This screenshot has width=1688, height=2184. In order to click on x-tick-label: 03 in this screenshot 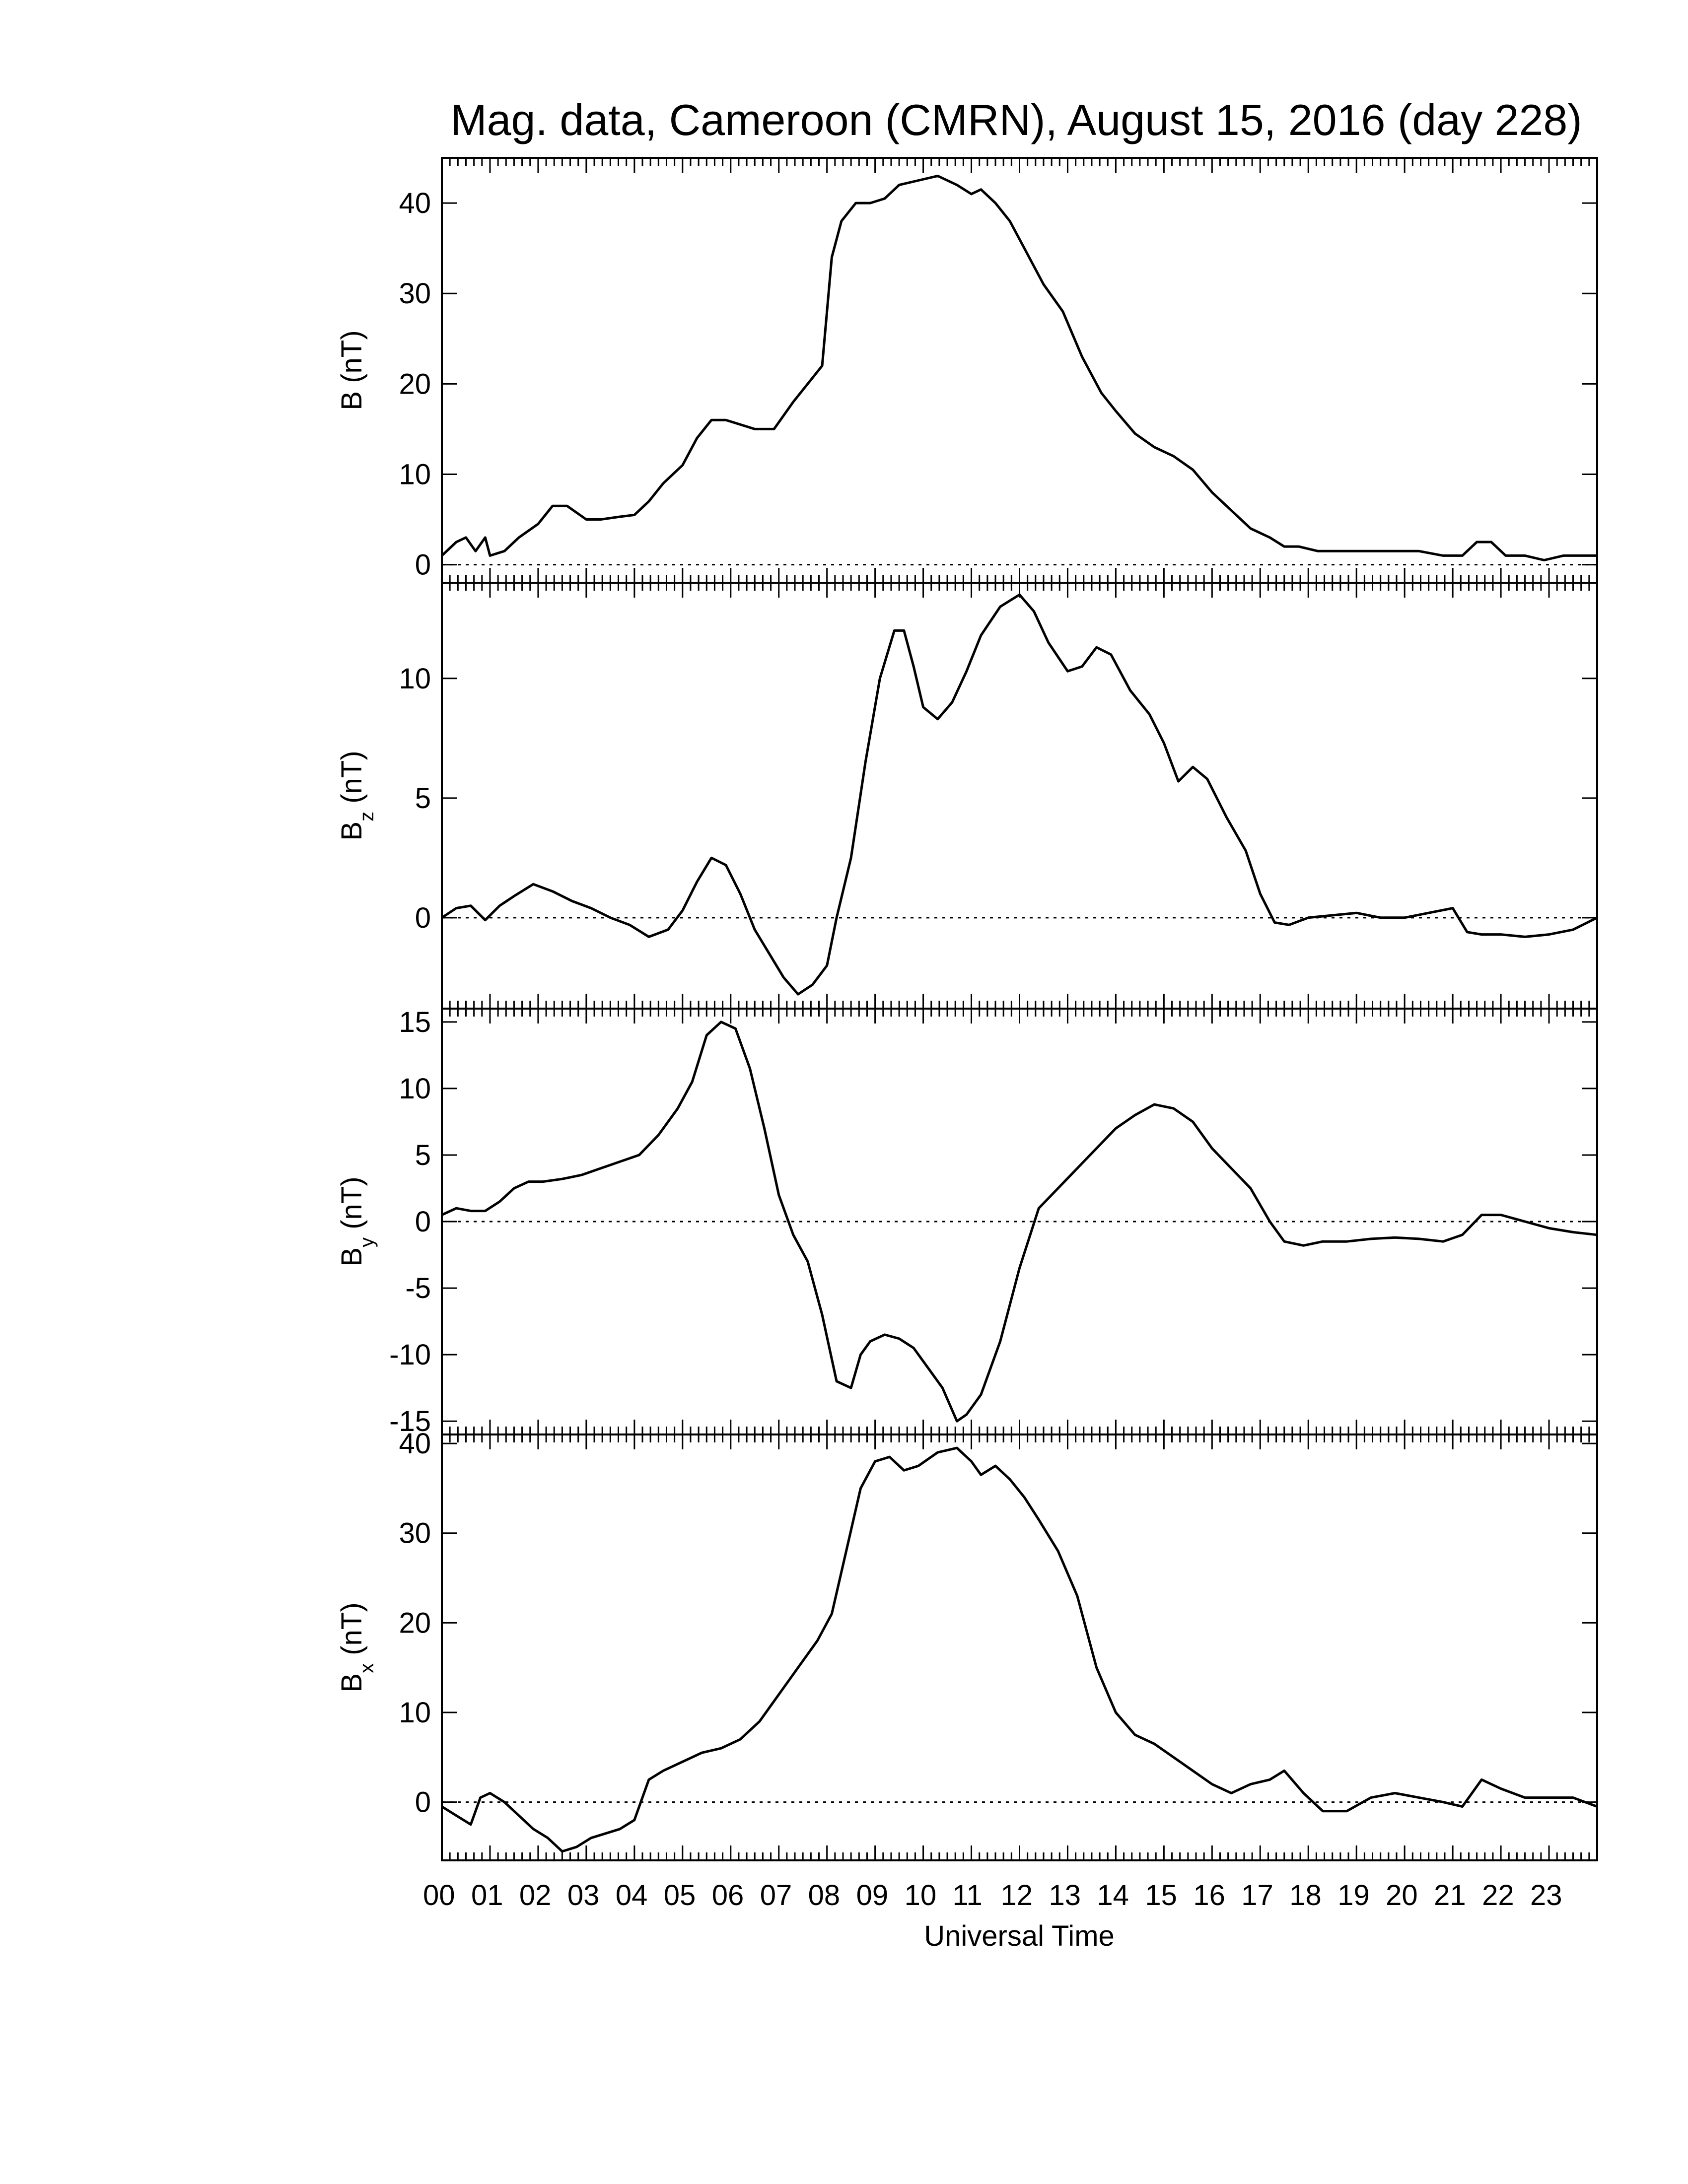, I will do `click(583, 1895)`.